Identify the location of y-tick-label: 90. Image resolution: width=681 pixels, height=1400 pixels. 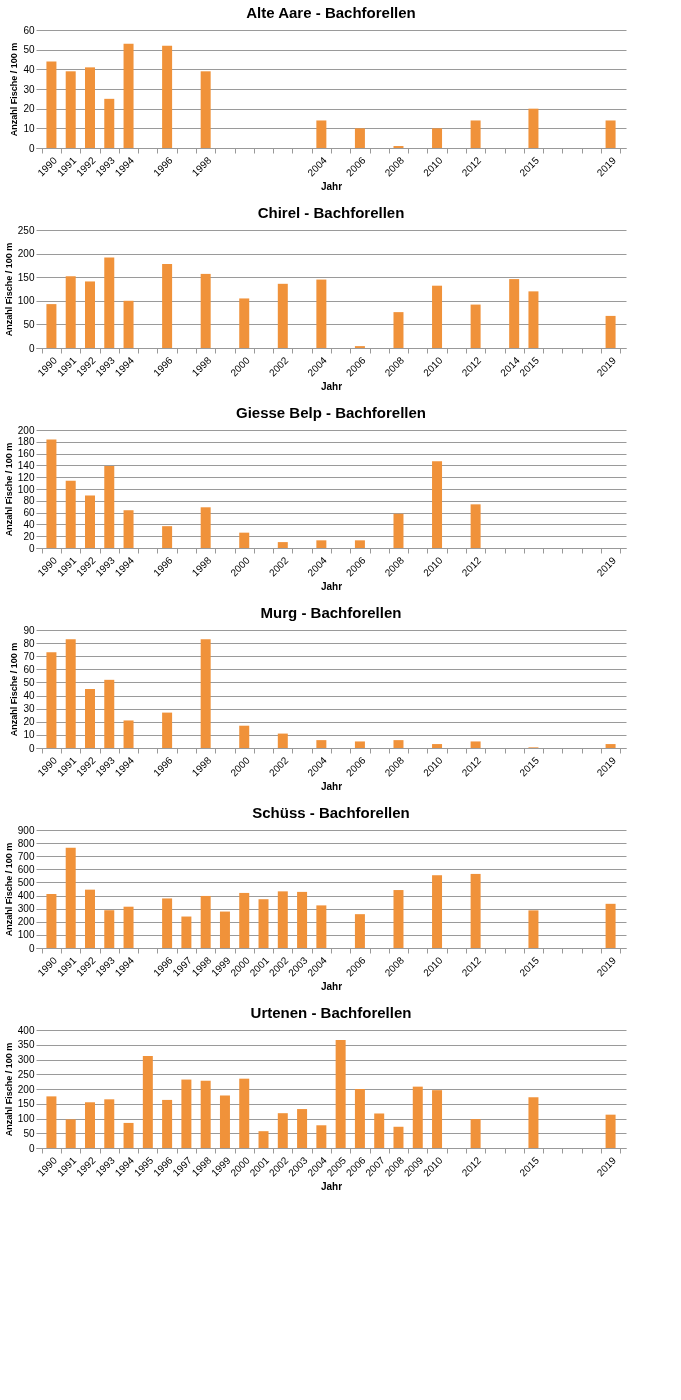
(29, 630).